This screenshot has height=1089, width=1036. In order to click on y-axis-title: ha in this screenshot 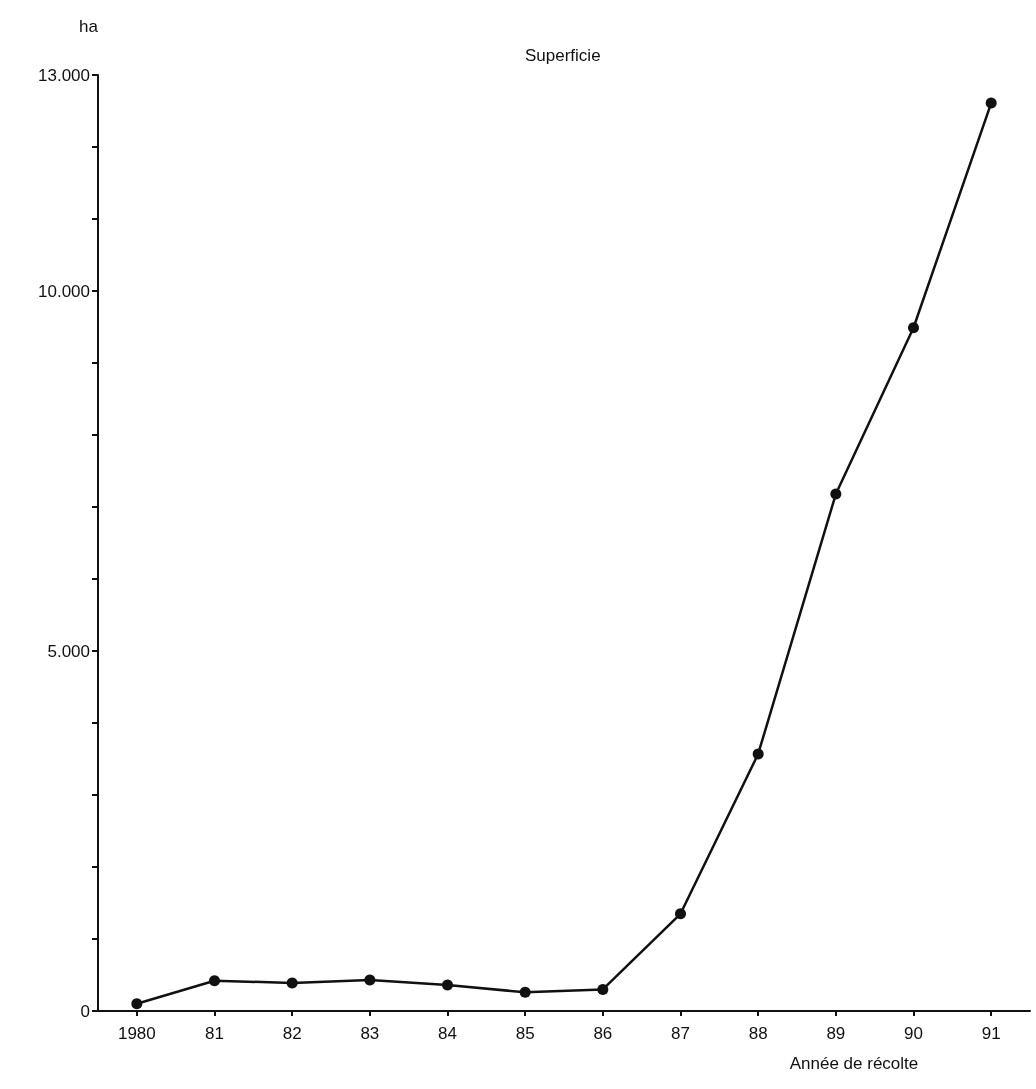, I will do `click(89, 26)`.